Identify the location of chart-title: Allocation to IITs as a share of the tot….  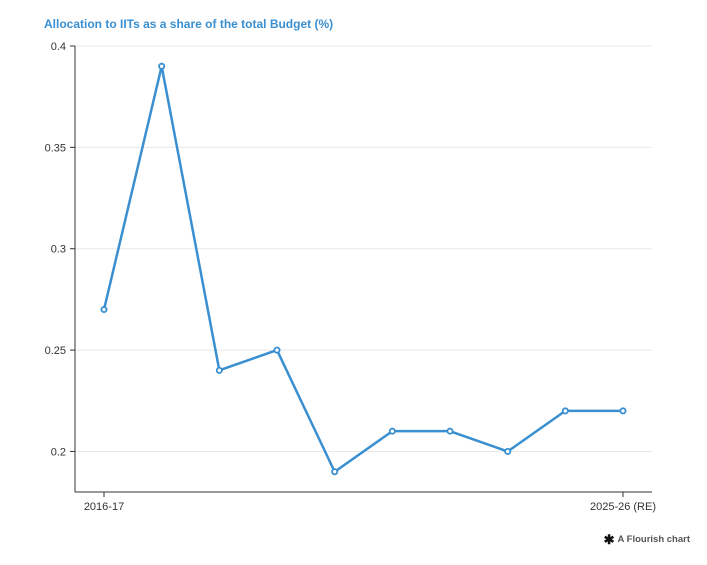
(189, 24).